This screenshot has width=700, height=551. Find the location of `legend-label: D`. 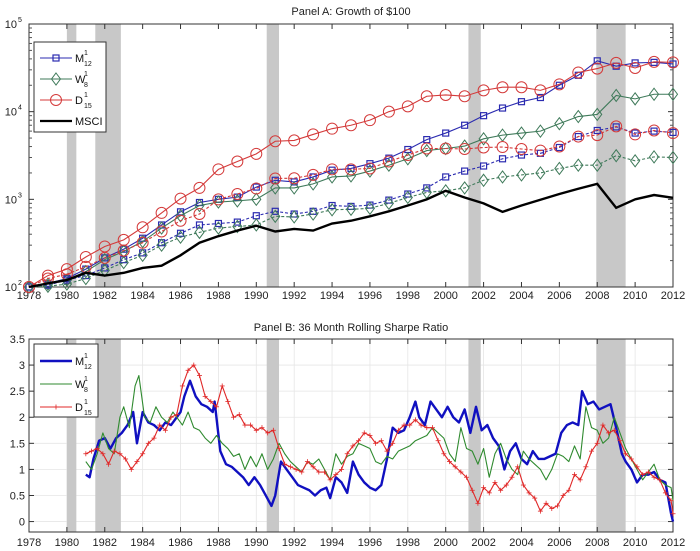

legend-label: D is located at coordinates (79, 408).